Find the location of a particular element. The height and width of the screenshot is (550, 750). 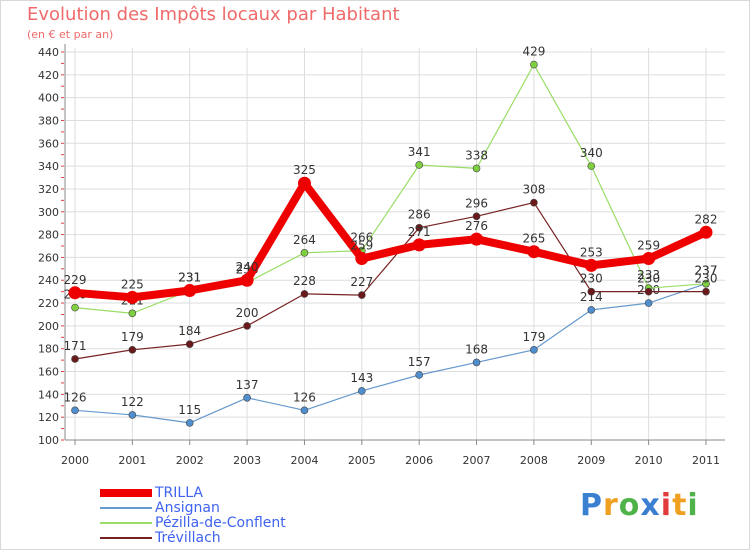

y-tick-label: 220 is located at coordinates (48, 303).